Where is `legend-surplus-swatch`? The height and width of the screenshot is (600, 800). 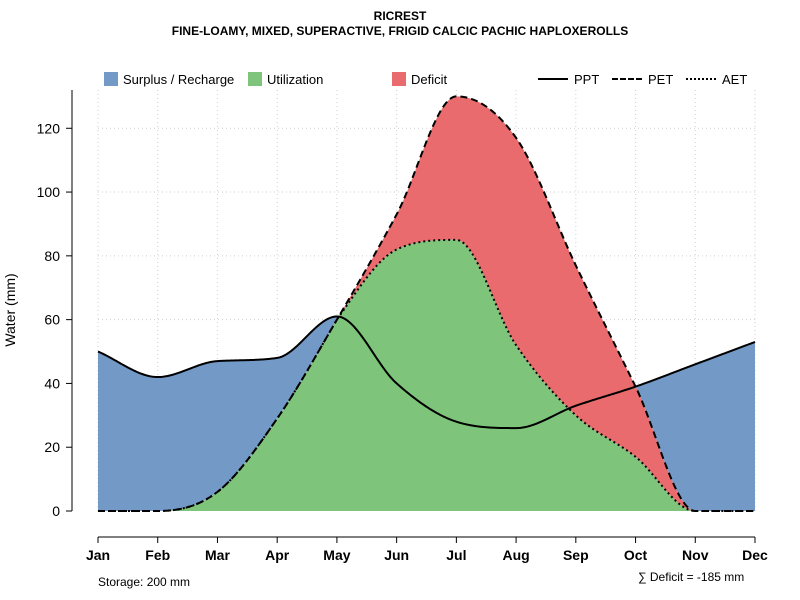 legend-surplus-swatch is located at coordinates (111, 79).